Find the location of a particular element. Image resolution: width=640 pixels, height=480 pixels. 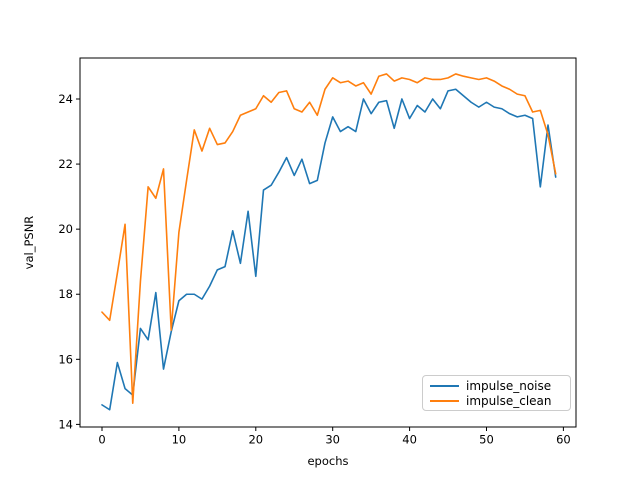

legend-entry-impulse-clean: impulse_clean is located at coordinates (496, 400).